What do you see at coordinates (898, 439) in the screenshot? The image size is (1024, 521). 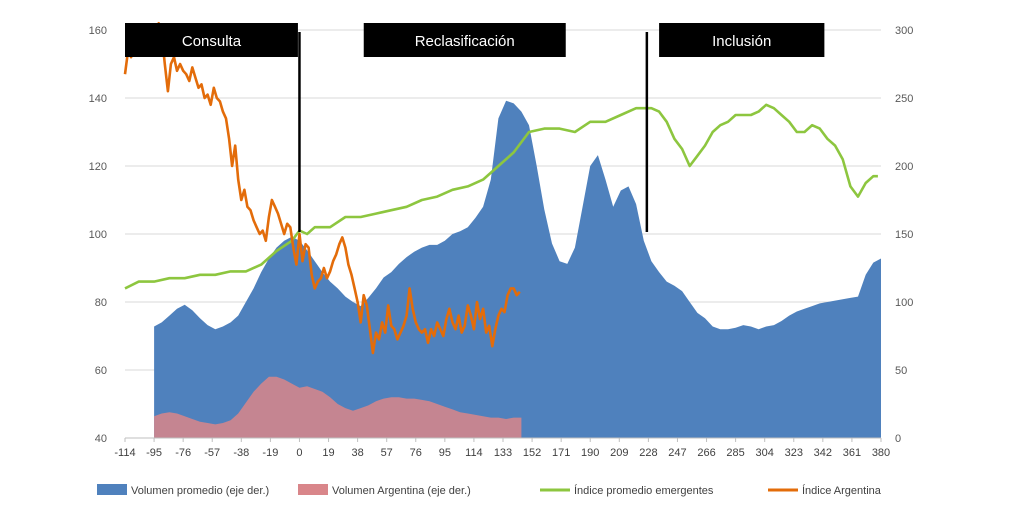 I see `y-right-tick-label: 0` at bounding box center [898, 439].